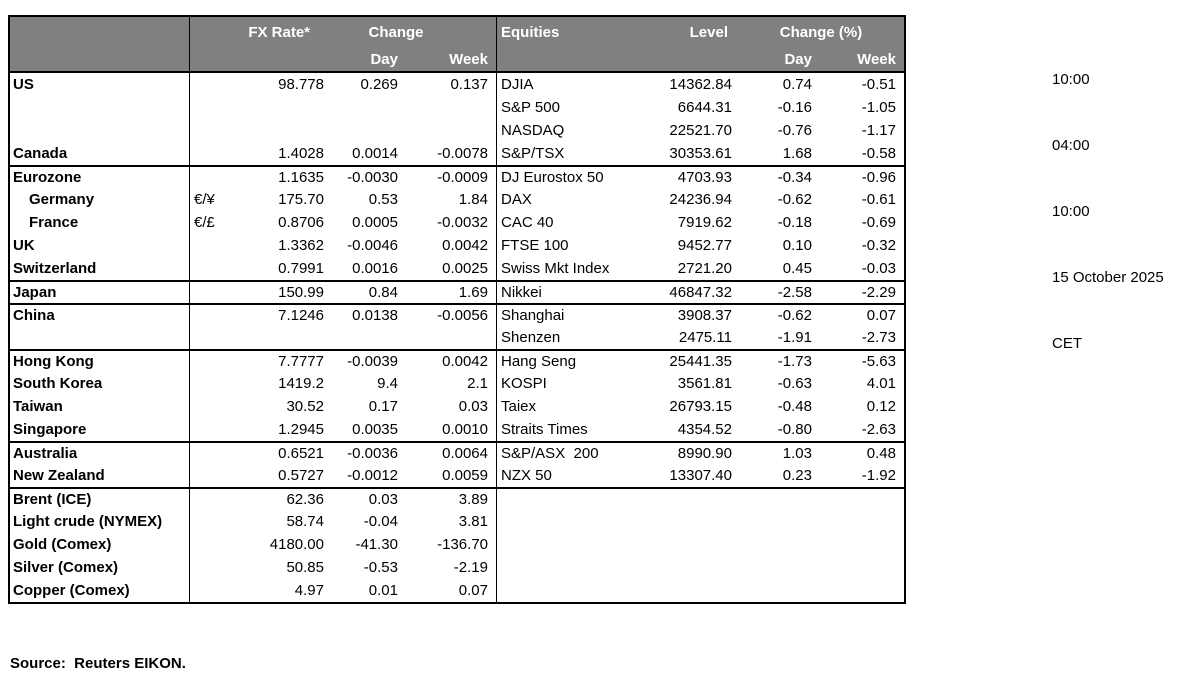 Image resolution: width=1188 pixels, height=683 pixels. I want to click on cell-week: -0.0032, so click(462, 222).